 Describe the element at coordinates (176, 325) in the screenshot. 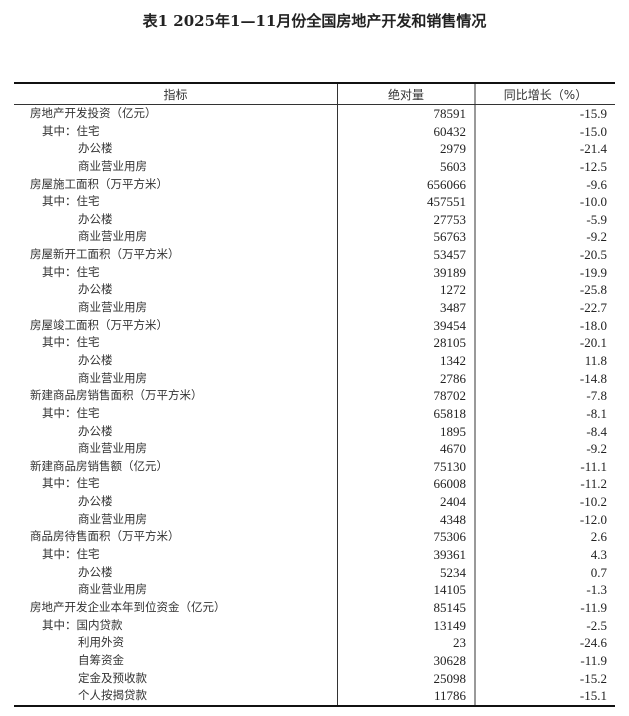

I see `indicator-cell: 房屋竣工面积（万平方米）` at that location.